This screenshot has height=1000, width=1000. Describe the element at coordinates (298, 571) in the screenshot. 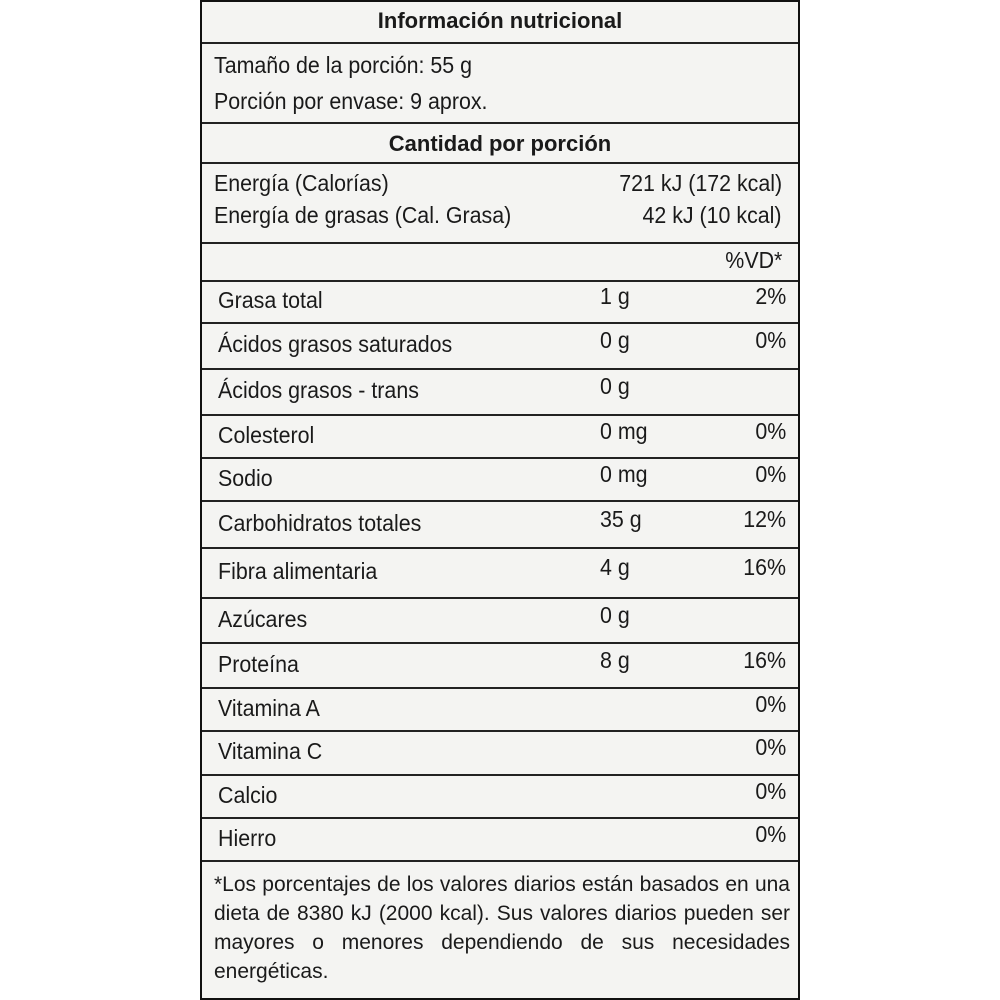

I see `nutrient-name: Fibra alimentaria` at that location.